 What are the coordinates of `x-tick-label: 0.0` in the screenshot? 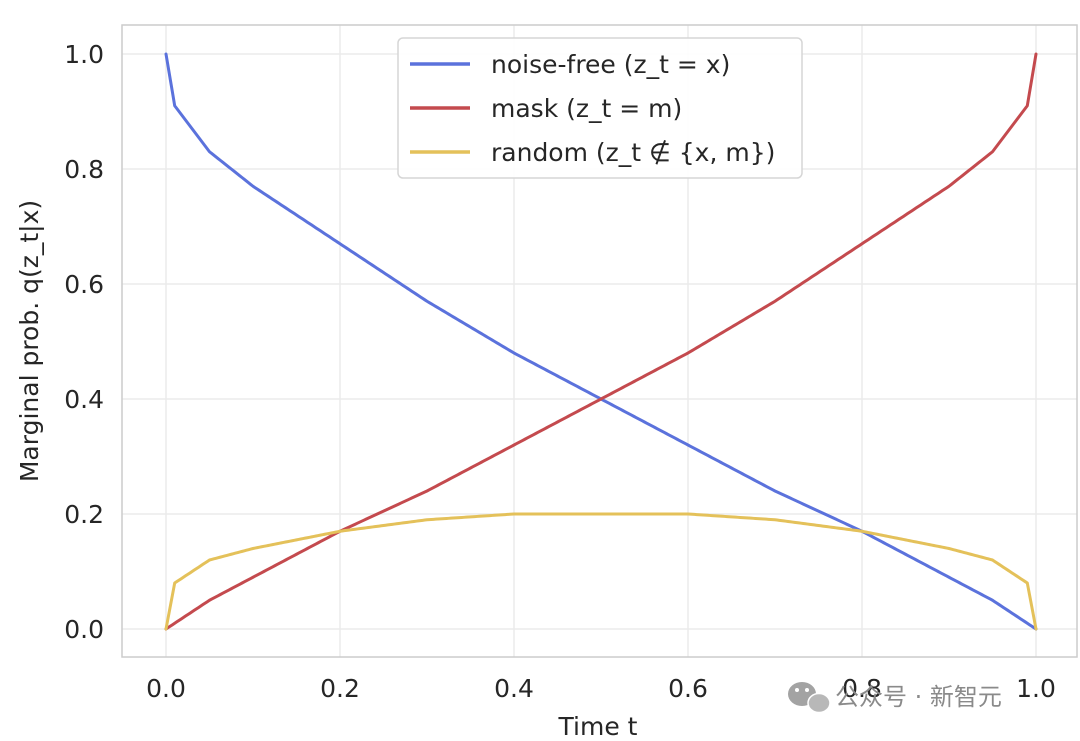 It's located at (166, 688).